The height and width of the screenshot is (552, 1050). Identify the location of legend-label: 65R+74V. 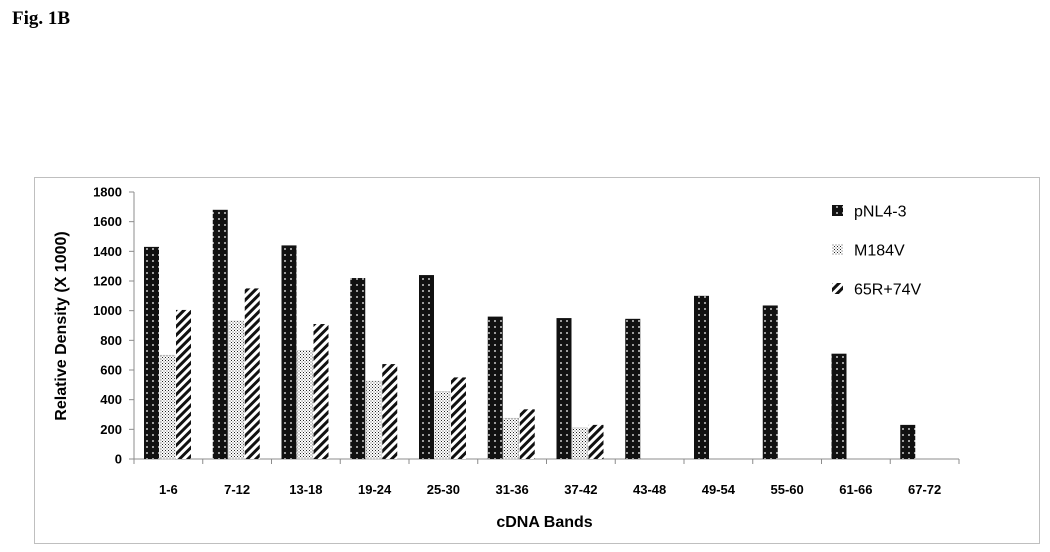
(887, 290).